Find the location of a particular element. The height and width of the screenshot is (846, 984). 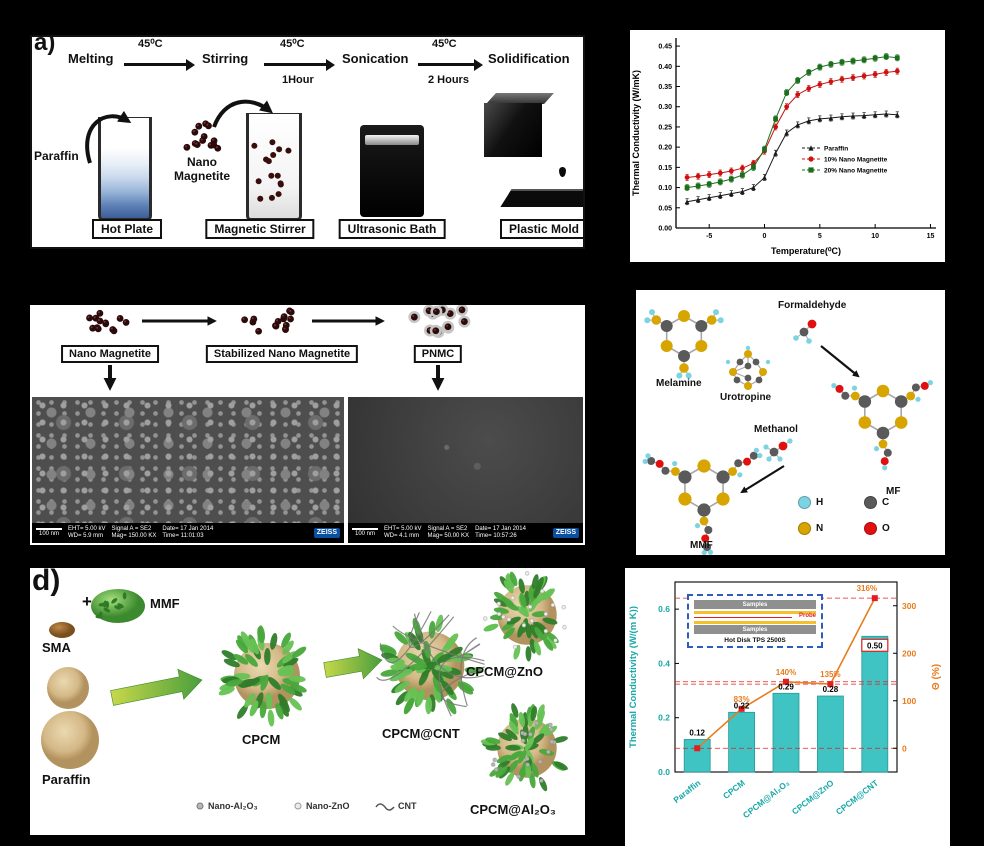

arrow-stirring-to-sonication is located at coordinates (299, 64).